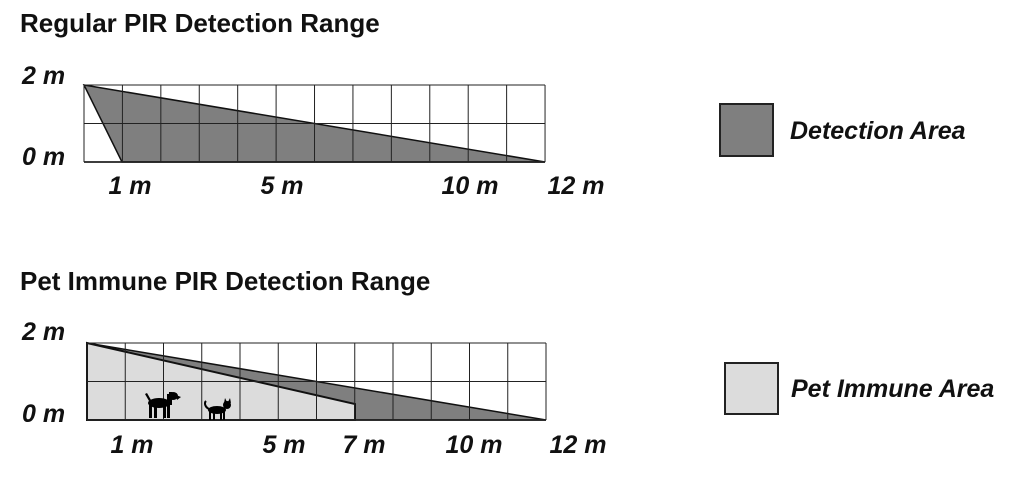 The height and width of the screenshot is (484, 1034). Describe the element at coordinates (44, 414) in the screenshot. I see `pet-y-label-0m: 0 m` at that location.